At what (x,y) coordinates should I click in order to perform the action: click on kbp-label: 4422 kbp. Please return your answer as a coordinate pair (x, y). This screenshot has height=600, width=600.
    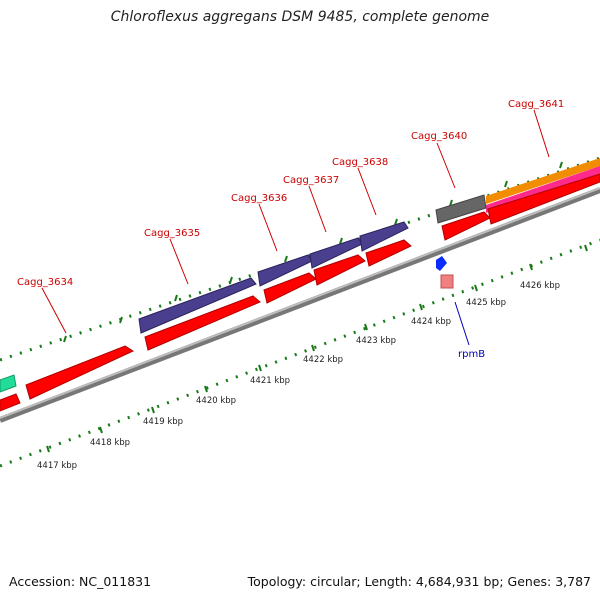
    Looking at the image, I should click on (323, 360).